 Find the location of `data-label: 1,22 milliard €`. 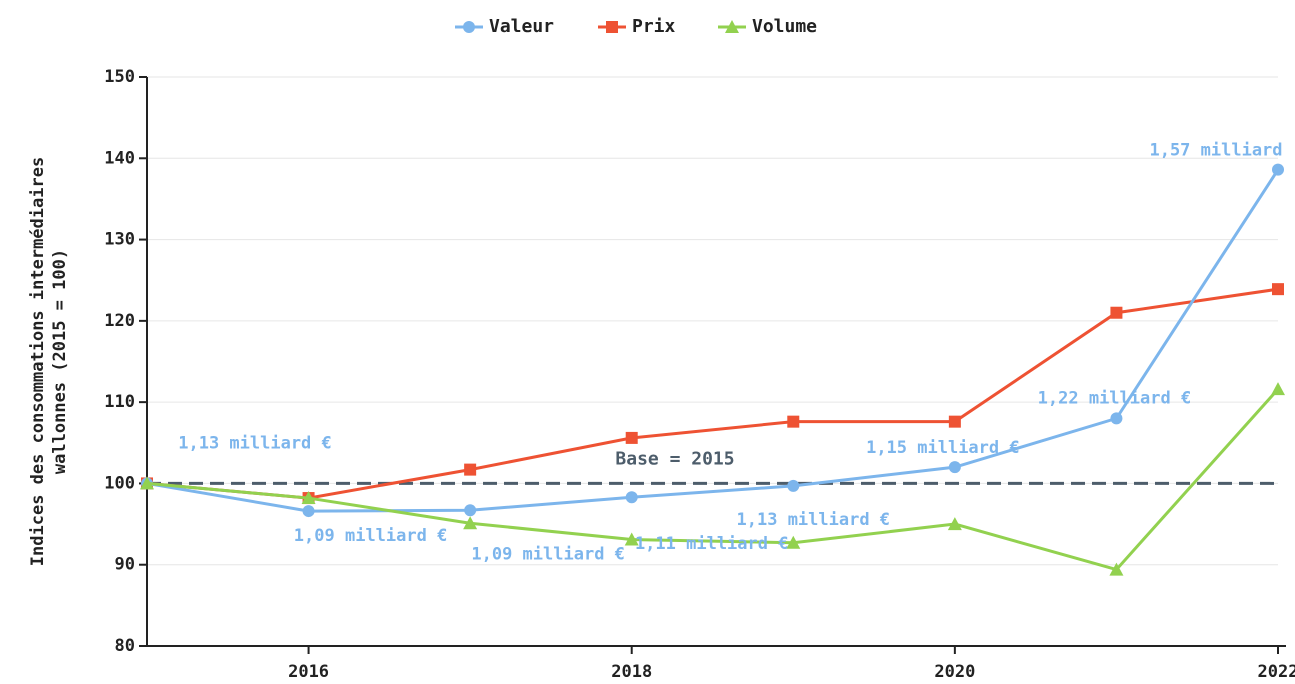

data-label: 1,22 milliard € is located at coordinates (1115, 398).